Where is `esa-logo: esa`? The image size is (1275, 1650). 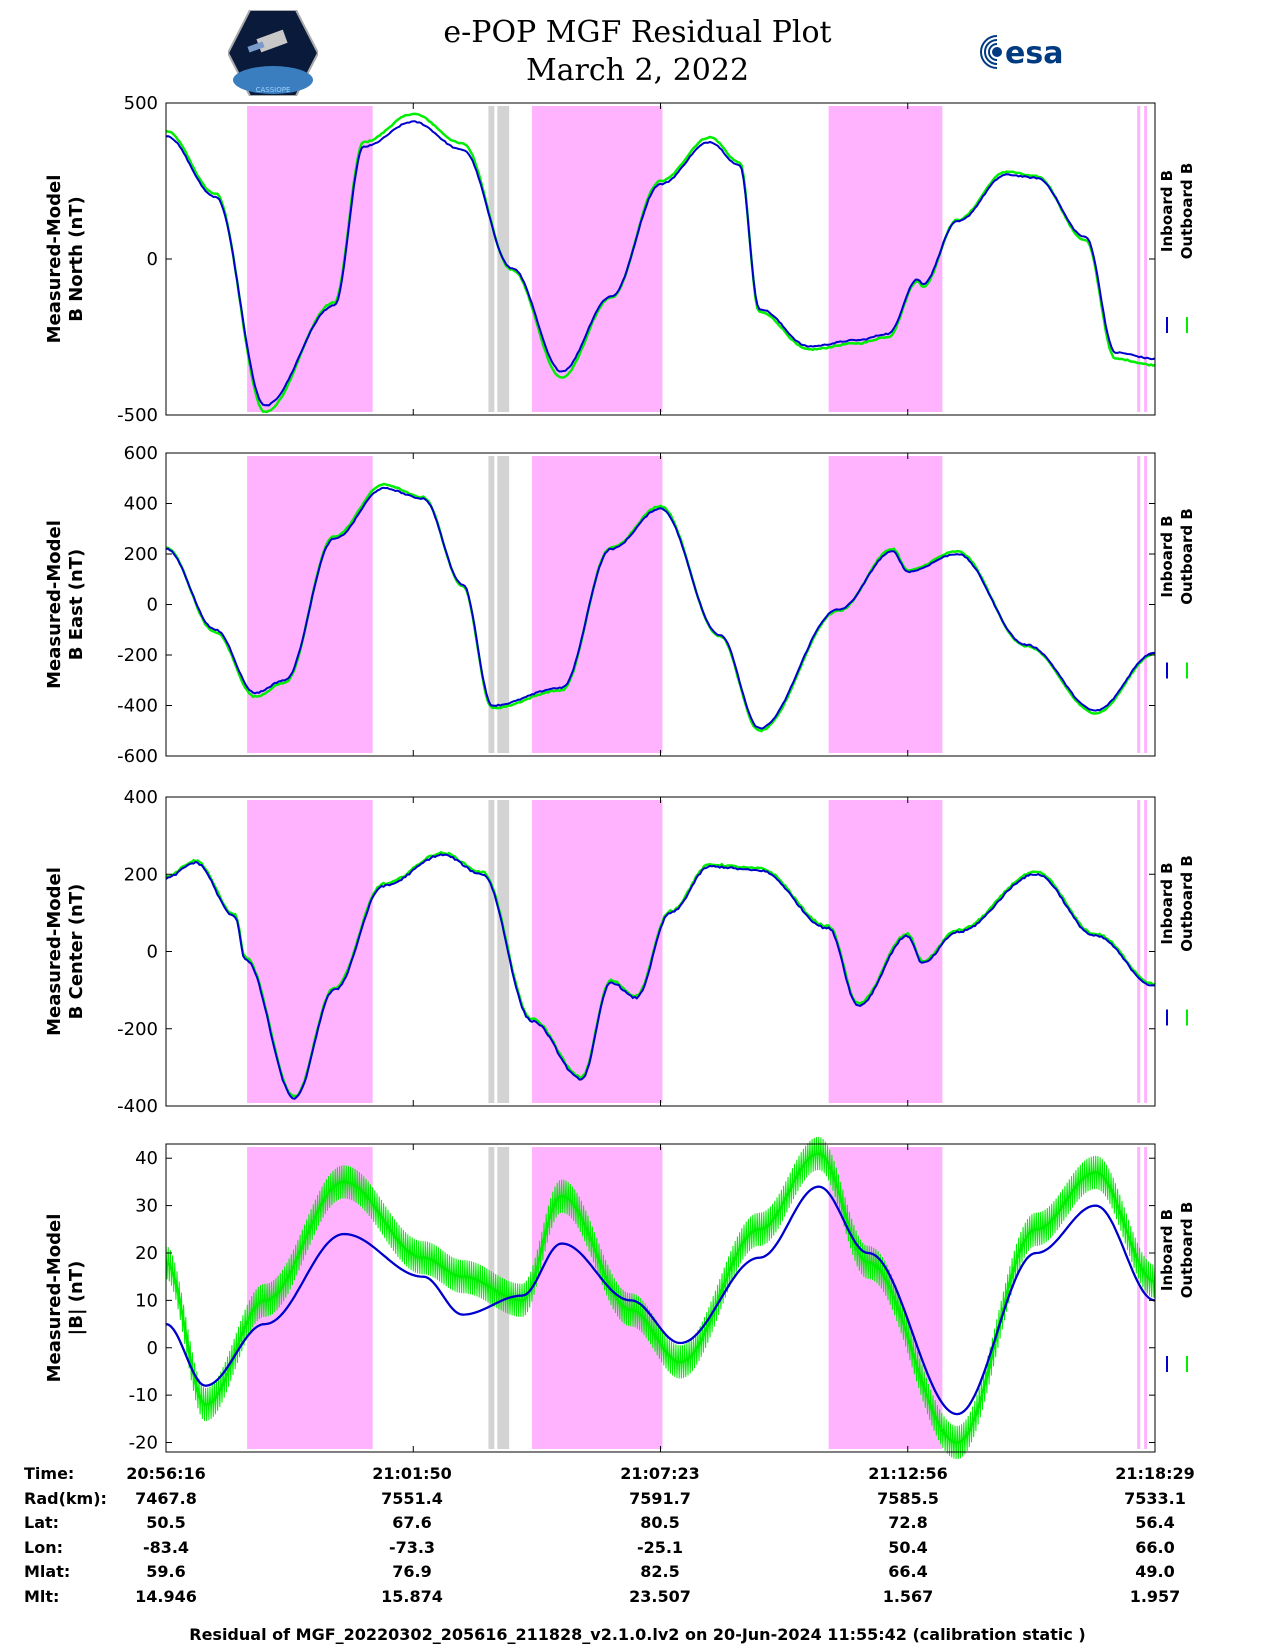
esa-logo: esa is located at coordinates (1021, 53).